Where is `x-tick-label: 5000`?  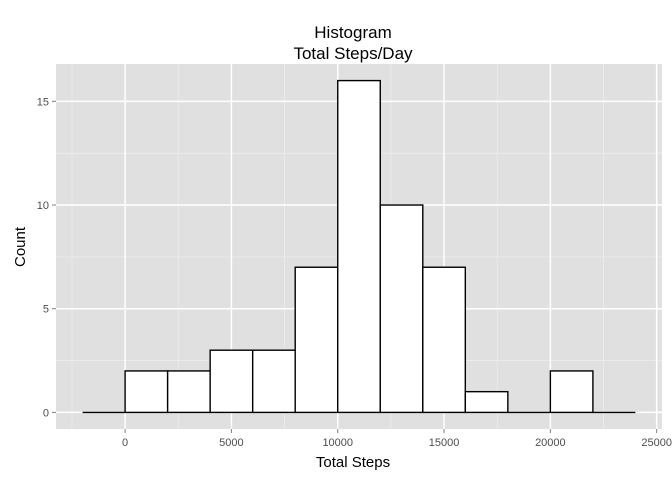 x-tick-label: 5000 is located at coordinates (231, 443).